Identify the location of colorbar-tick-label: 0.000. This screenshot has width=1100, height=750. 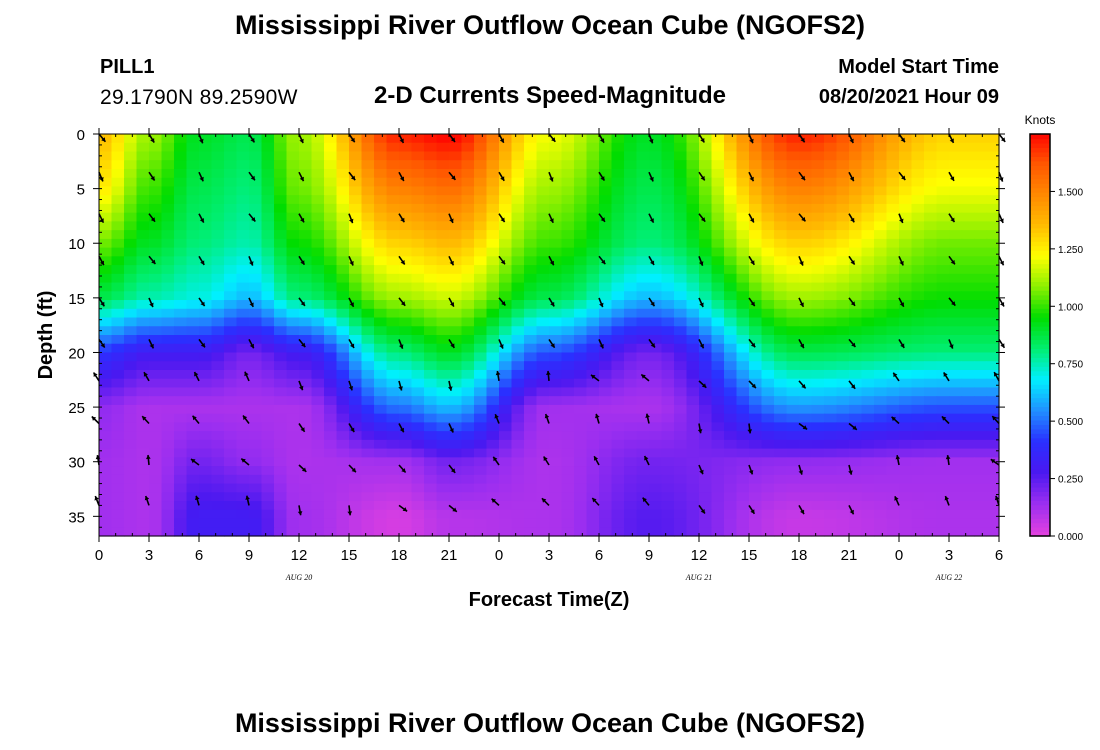
(1070, 537).